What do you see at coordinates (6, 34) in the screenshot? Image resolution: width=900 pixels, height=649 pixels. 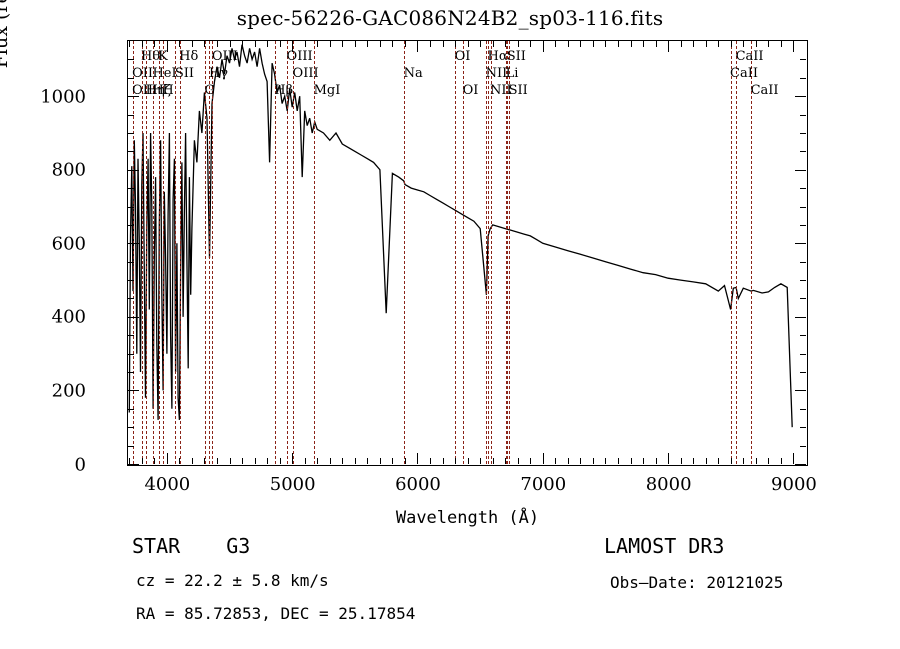 I see `y-axis-label-text: Flux (relative)` at bounding box center [6, 34].